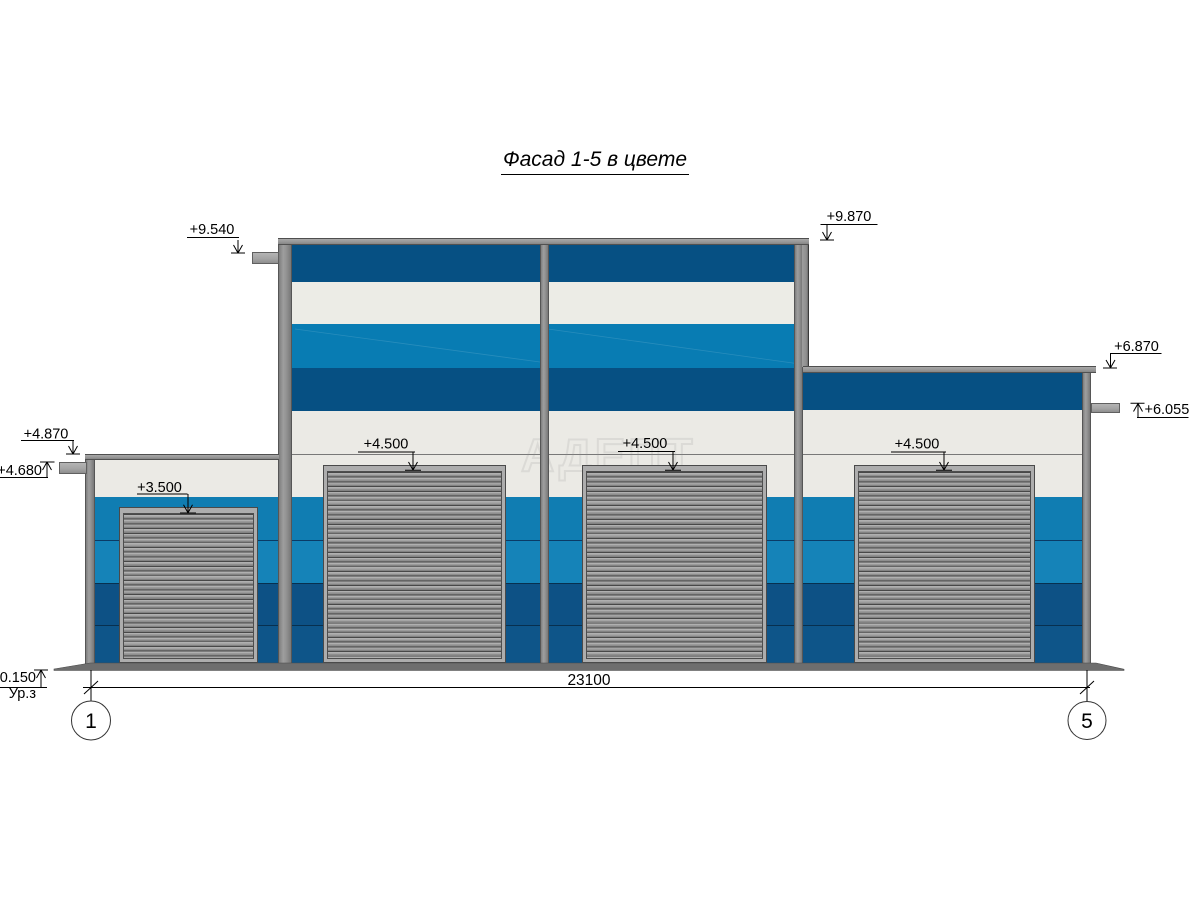 This screenshot has width=1200, height=900. What do you see at coordinates (1136, 347) in the screenshot?
I see `svg-text: +6.870` at bounding box center [1136, 347].